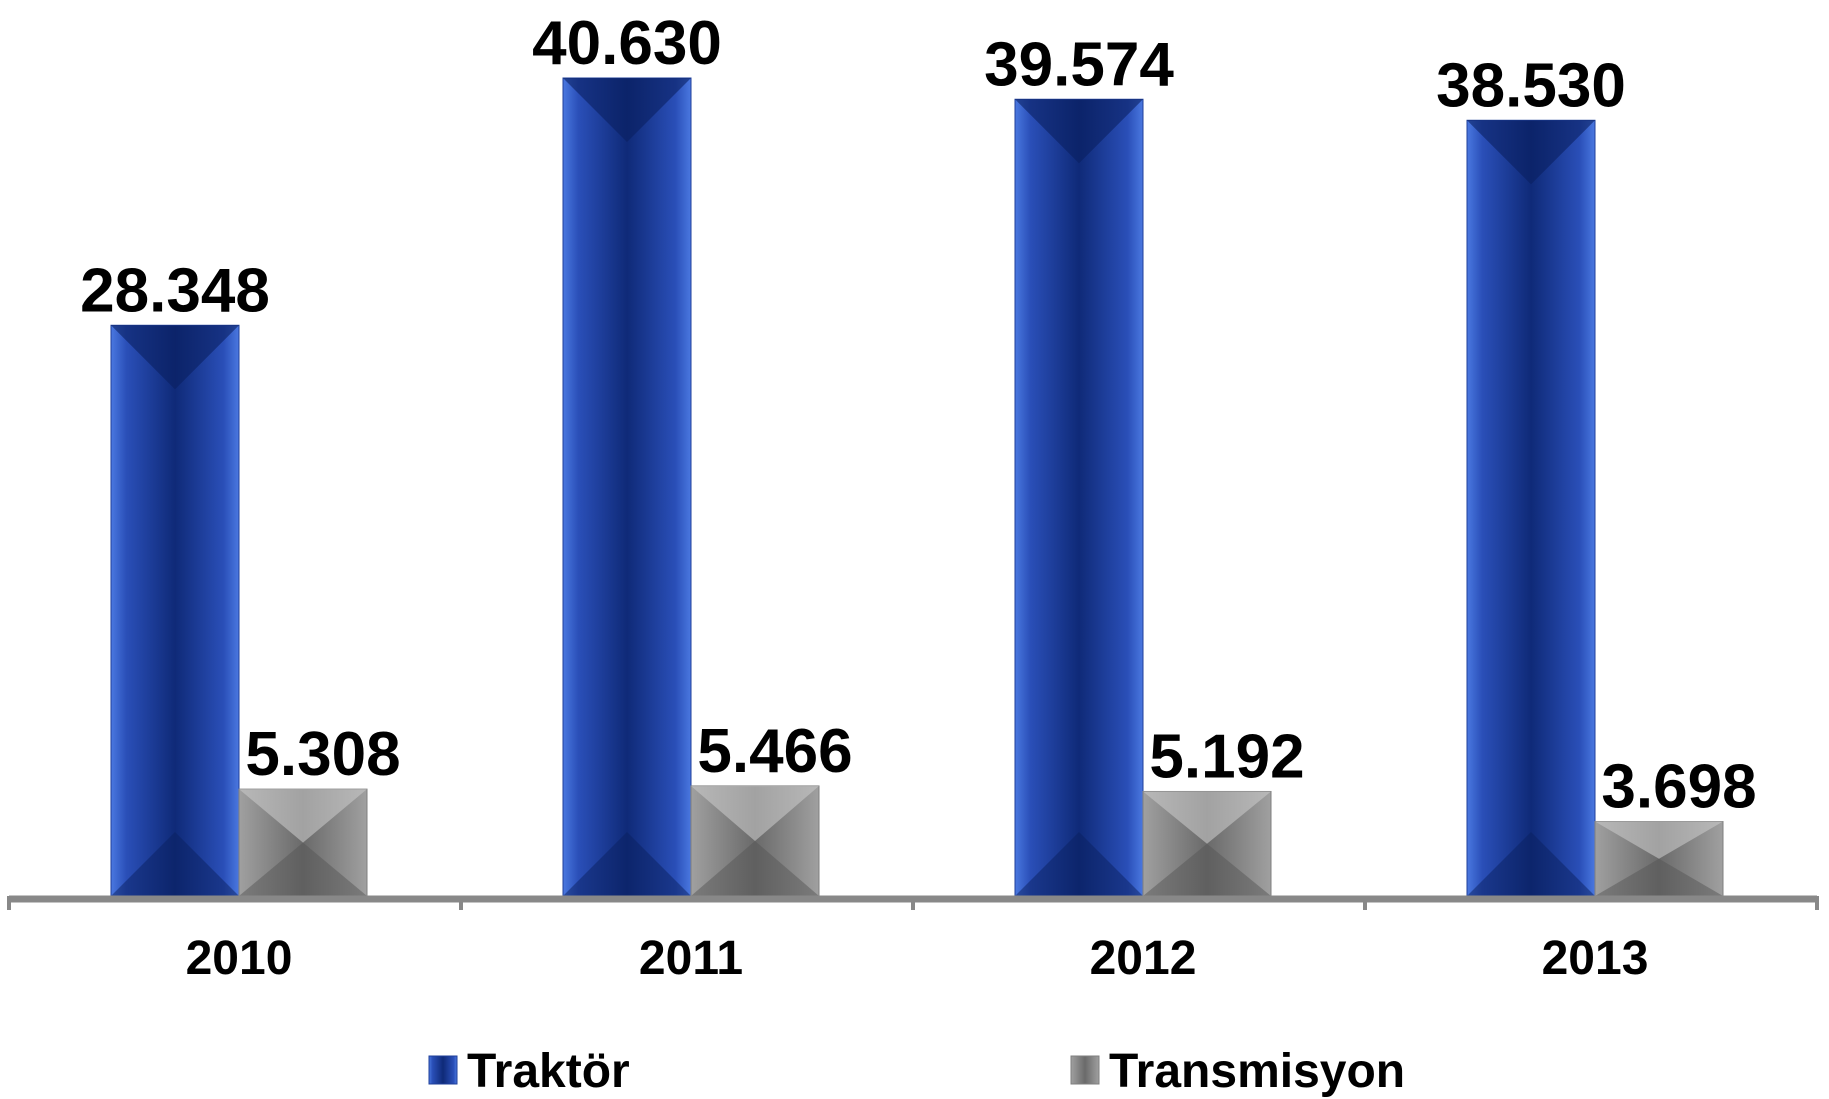  Describe the element at coordinates (239, 958) in the screenshot. I see `x-tick-label: 2010` at that location.